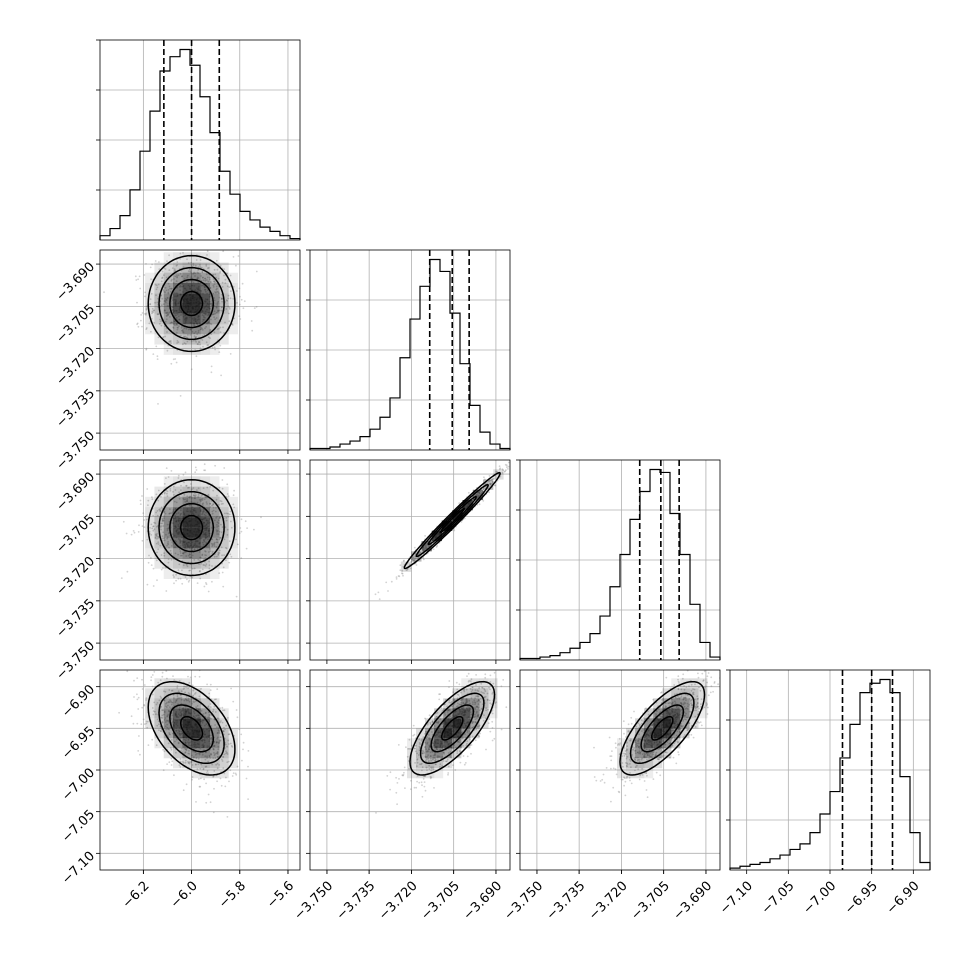 This screenshot has height=970, width=970. Describe the element at coordinates (191, 303) in the screenshot. I see `contour-lines` at that location.